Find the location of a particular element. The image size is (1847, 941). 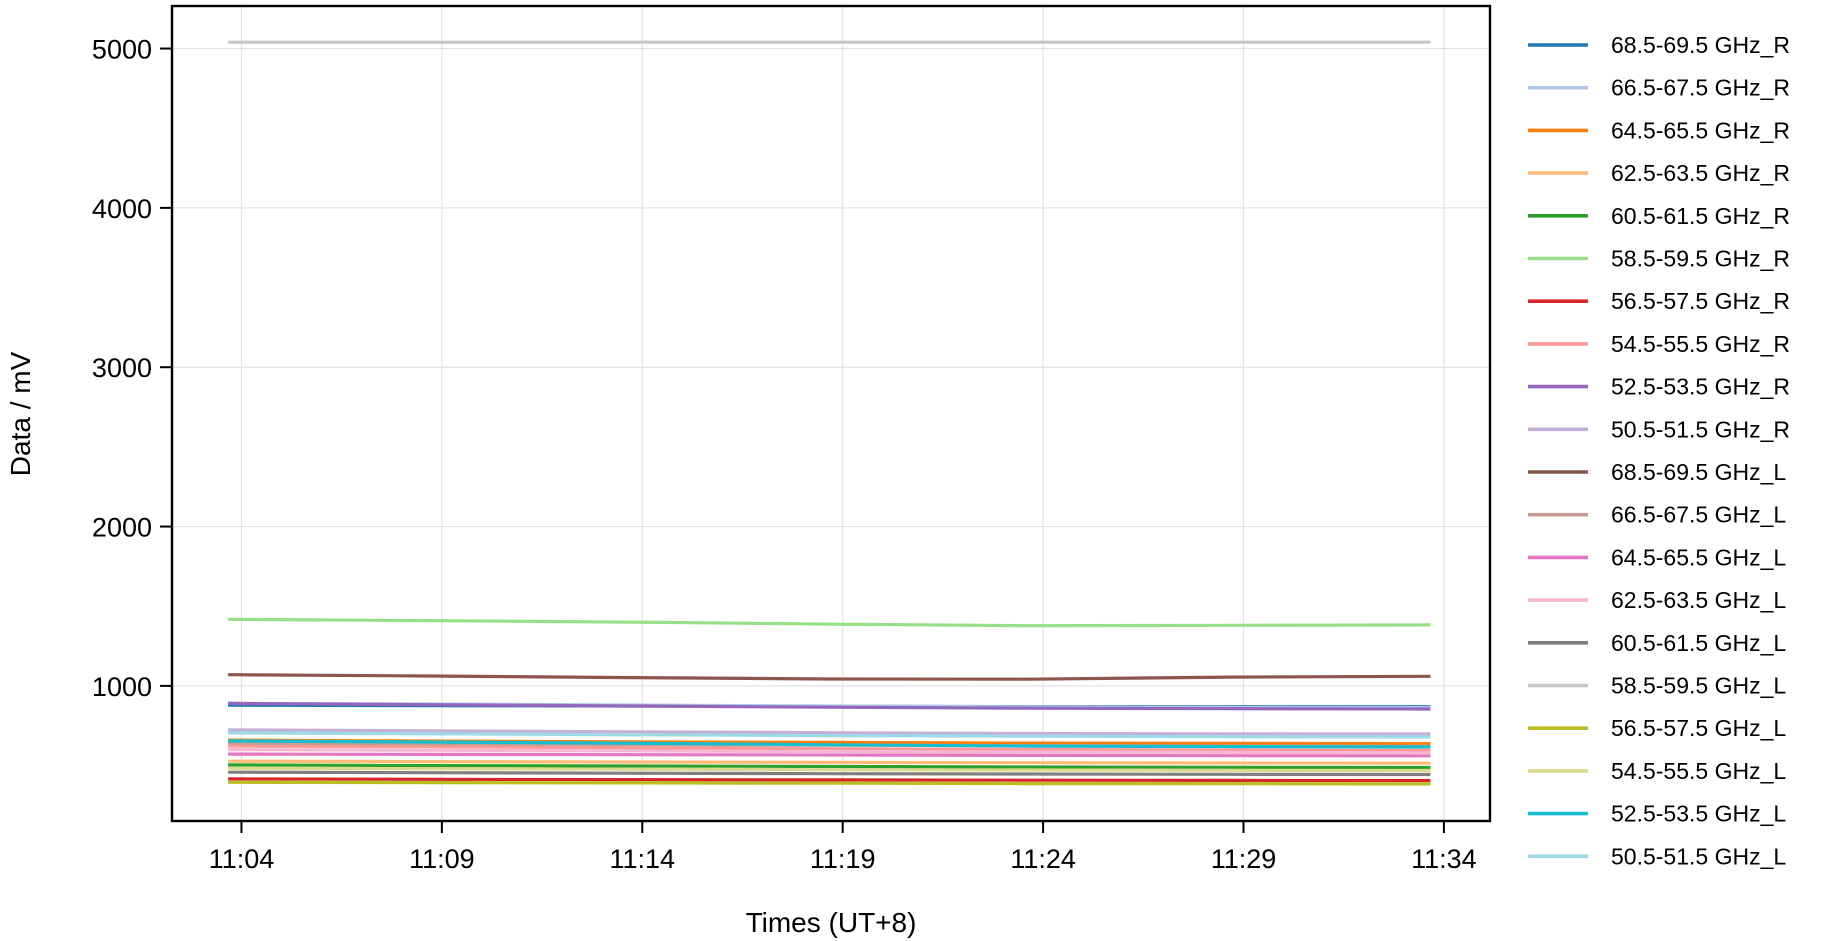

legend-item: 66.5-67.5 GHz_L is located at coordinates (1657, 515).